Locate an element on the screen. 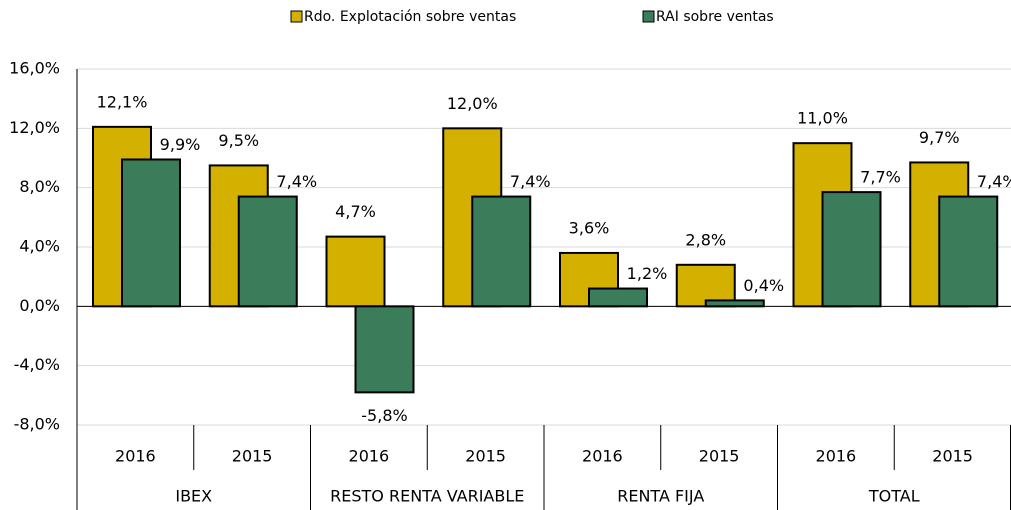 The height and width of the screenshot is (510, 1011). legend-label: Rdo. Explotación sobre ventas is located at coordinates (410, 17).